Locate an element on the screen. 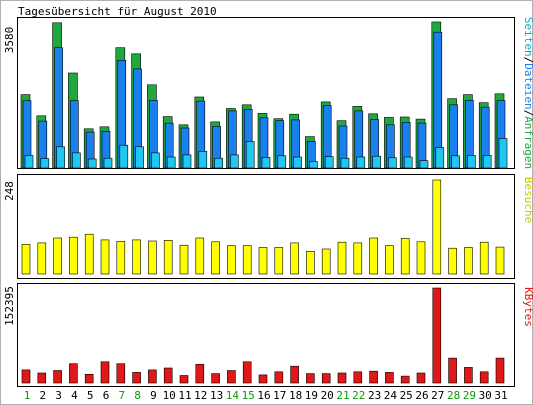 The image size is (533, 405). day-label: 3 is located at coordinates (58, 395).